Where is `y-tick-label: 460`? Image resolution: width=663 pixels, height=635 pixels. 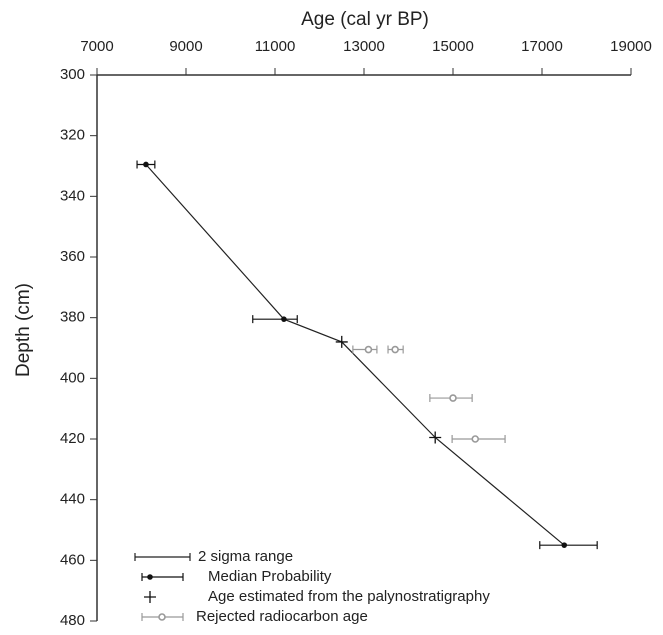
y-tick-label: 460 is located at coordinates (72, 559).